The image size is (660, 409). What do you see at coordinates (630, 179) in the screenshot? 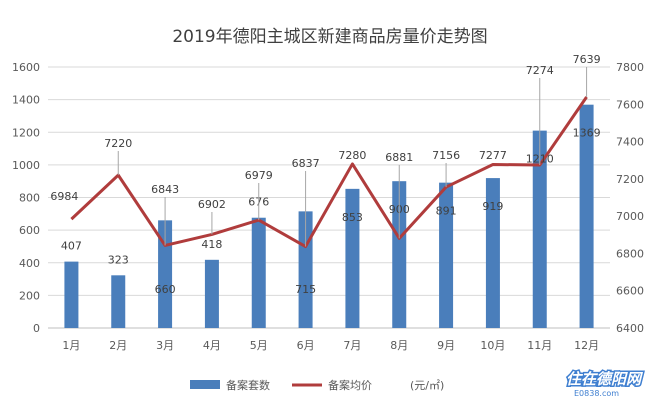
I see `right-axis-tick-label: 7200` at bounding box center [630, 179].